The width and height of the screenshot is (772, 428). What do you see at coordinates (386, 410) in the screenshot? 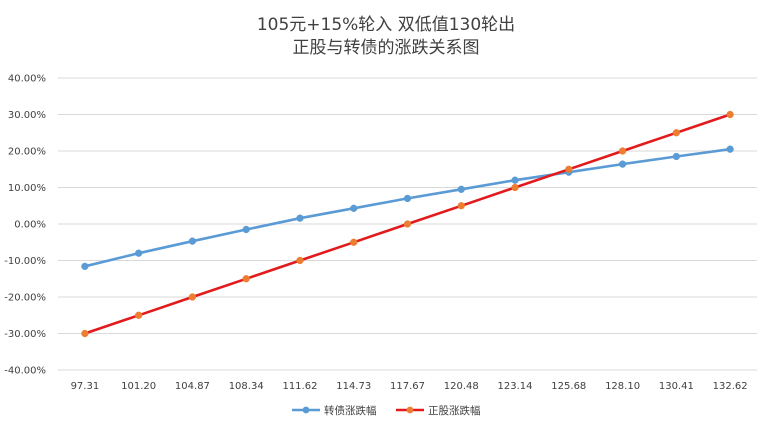
I see `legend: 转债涨跌幅 正股涨跌幅` at bounding box center [386, 410].